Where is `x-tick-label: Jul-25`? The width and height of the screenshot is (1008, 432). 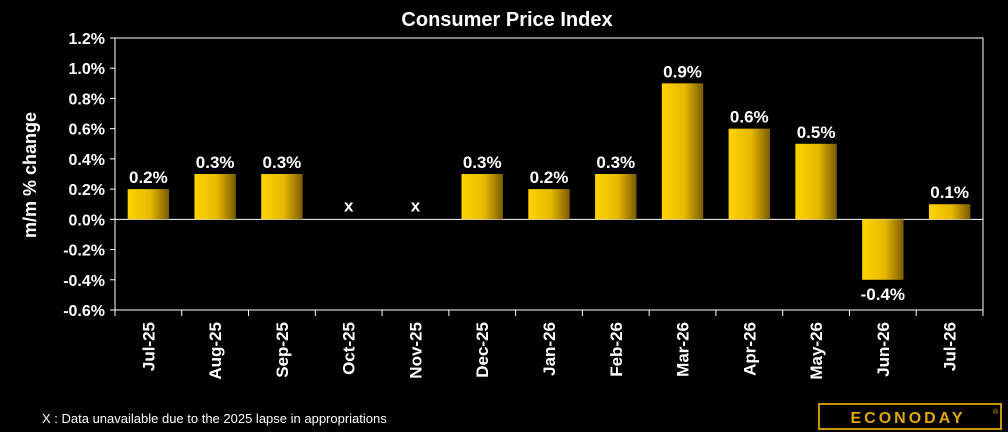
x-tick-label: Jul-25 is located at coordinates (148, 346).